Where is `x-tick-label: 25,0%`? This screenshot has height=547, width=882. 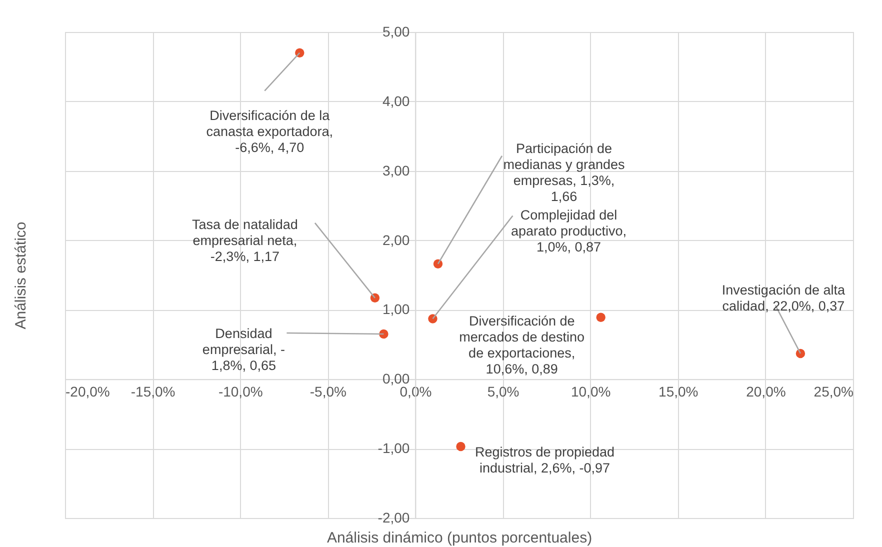
x-tick-label: 25,0% is located at coordinates (834, 392).